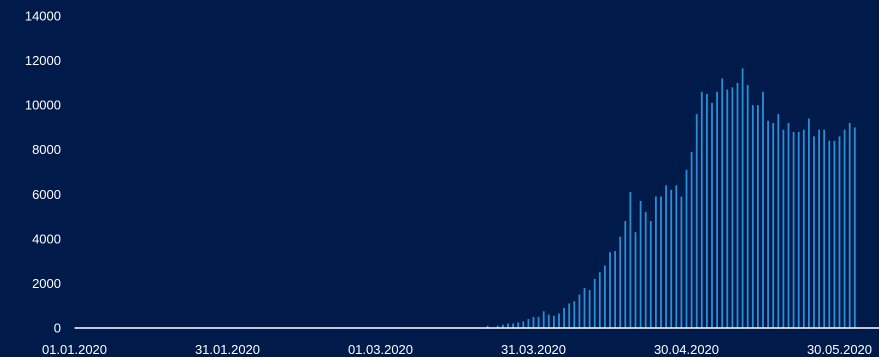  Describe the element at coordinates (46, 149) in the screenshot. I see `y-tick-label: 8000` at that location.